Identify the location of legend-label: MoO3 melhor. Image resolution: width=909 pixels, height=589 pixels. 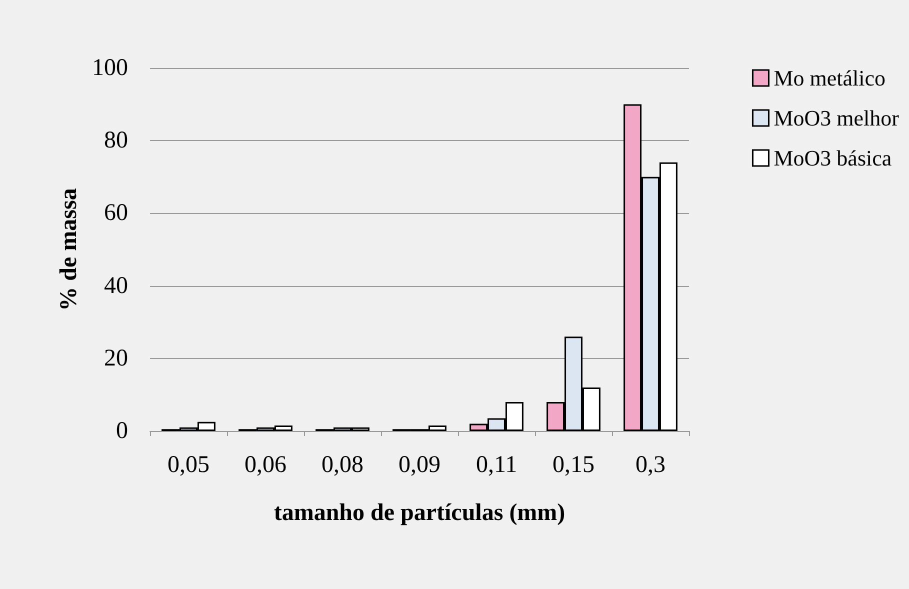
(837, 118).